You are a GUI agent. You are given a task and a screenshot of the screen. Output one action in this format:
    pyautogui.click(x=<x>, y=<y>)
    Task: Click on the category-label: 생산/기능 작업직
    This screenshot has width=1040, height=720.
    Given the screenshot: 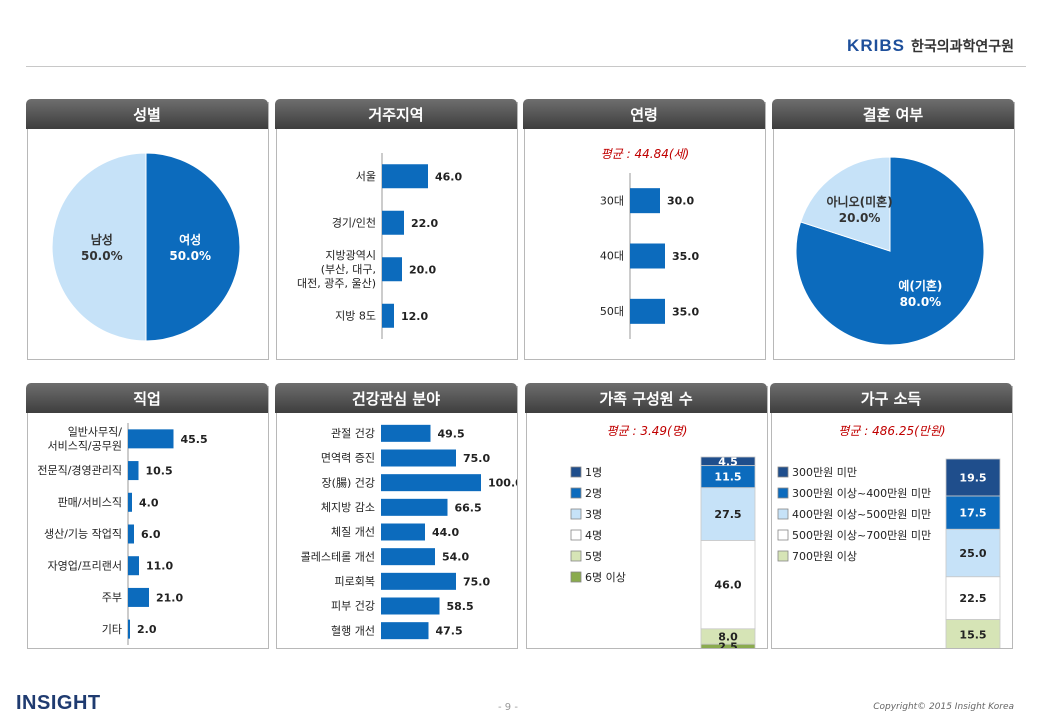 What is the action you would take?
    pyautogui.click(x=83, y=534)
    